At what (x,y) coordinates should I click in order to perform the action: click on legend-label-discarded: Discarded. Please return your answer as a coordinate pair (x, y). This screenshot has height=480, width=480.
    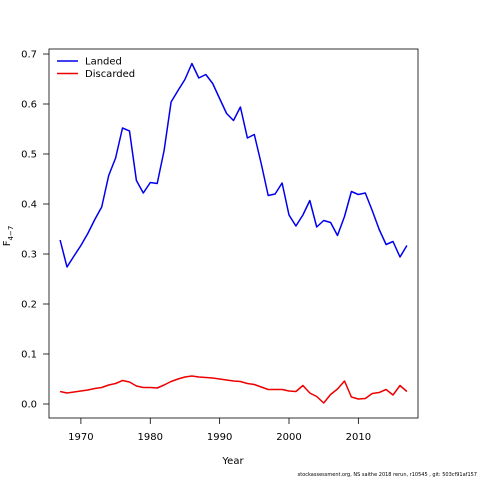
    Looking at the image, I should click on (110, 74).